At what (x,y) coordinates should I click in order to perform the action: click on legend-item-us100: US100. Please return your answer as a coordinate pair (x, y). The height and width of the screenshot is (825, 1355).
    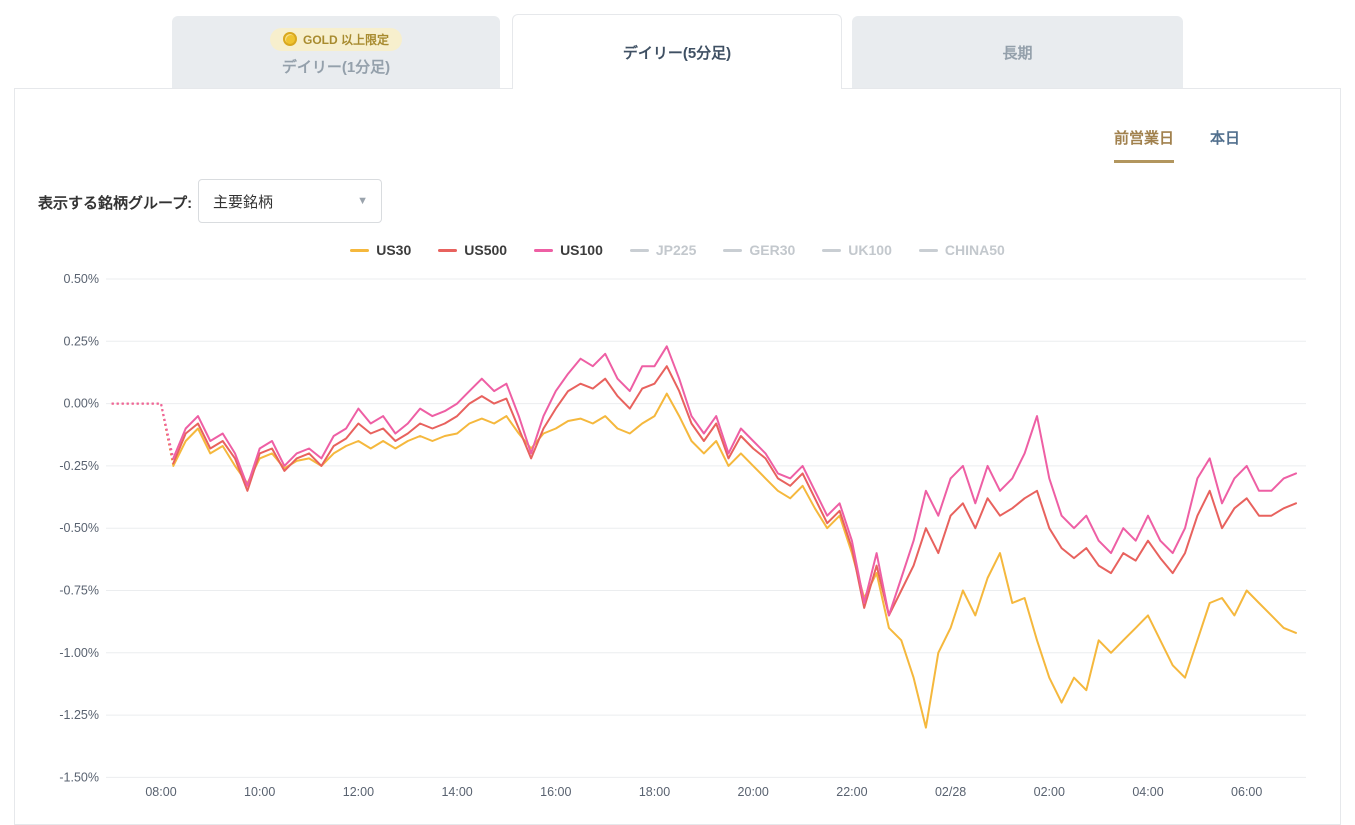
    Looking at the image, I should click on (568, 250).